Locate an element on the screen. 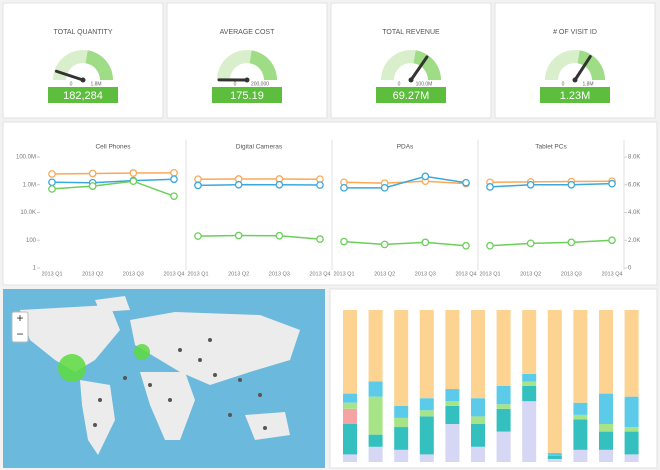  gauge-value: 175.19 is located at coordinates (247, 96).